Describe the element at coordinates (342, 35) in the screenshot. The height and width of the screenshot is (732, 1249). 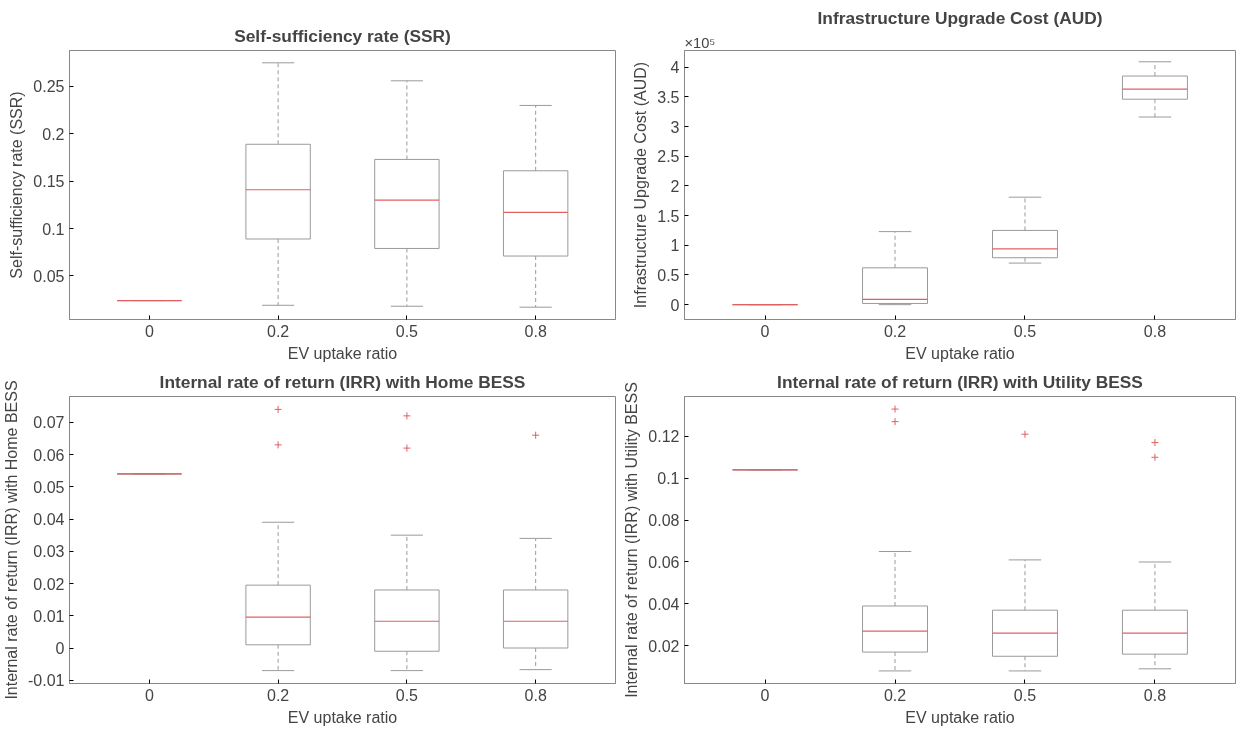
I see `chart-title: Self-sufficiency rate (SSR)` at that location.